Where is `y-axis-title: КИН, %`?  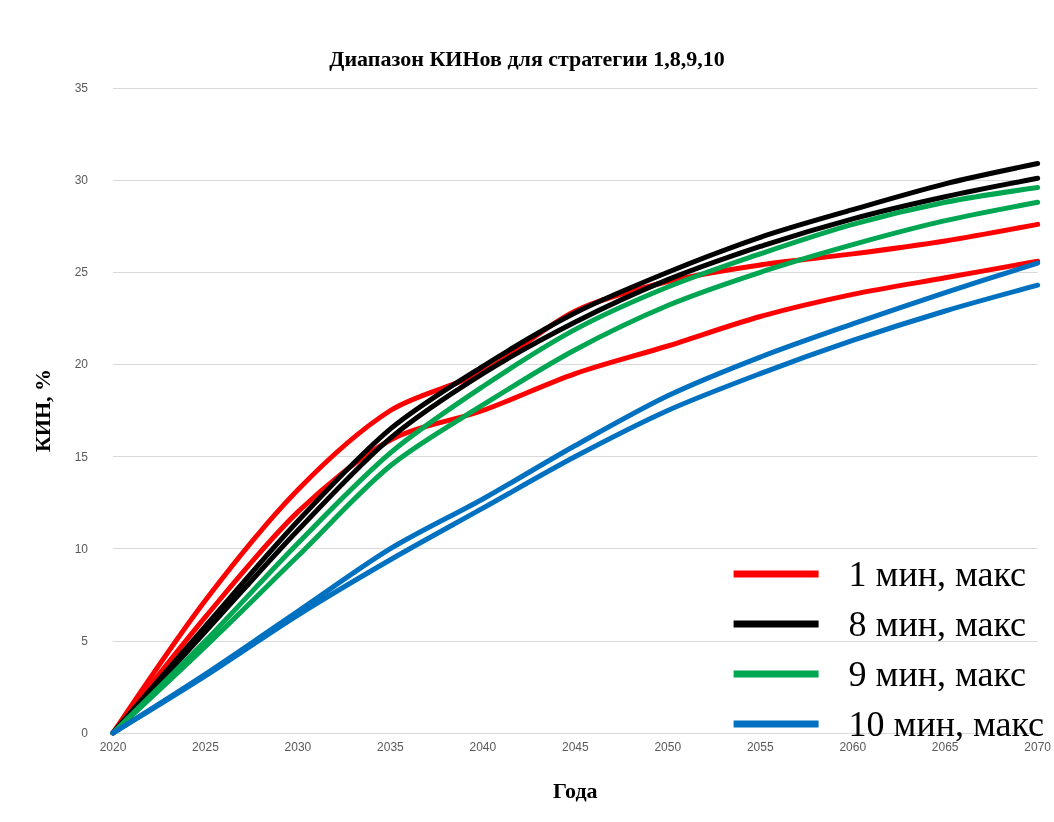 y-axis-title: КИН, % is located at coordinates (42, 410).